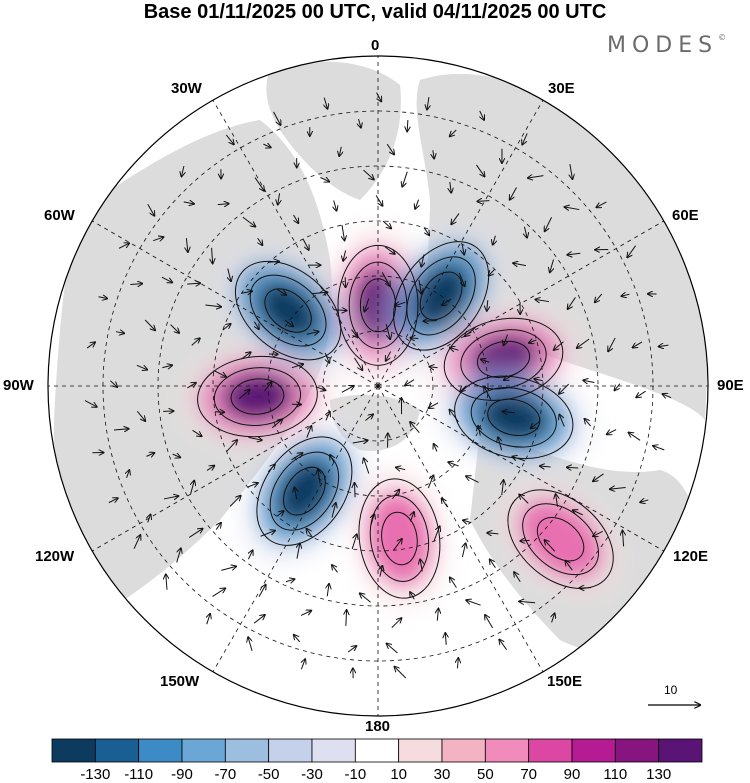 This screenshot has height=783, width=750. Describe the element at coordinates (95, 774) in the screenshot. I see `colorbar-tick-label: -130` at that location.